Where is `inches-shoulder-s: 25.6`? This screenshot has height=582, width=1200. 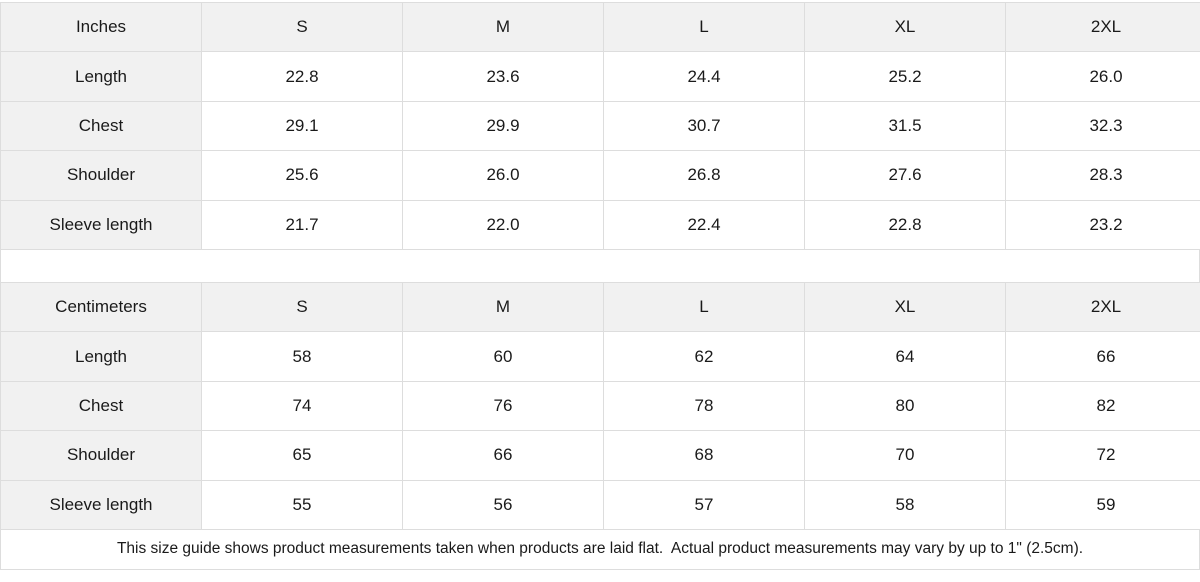
inches-shoulder-s: 25.6 is located at coordinates (302, 175).